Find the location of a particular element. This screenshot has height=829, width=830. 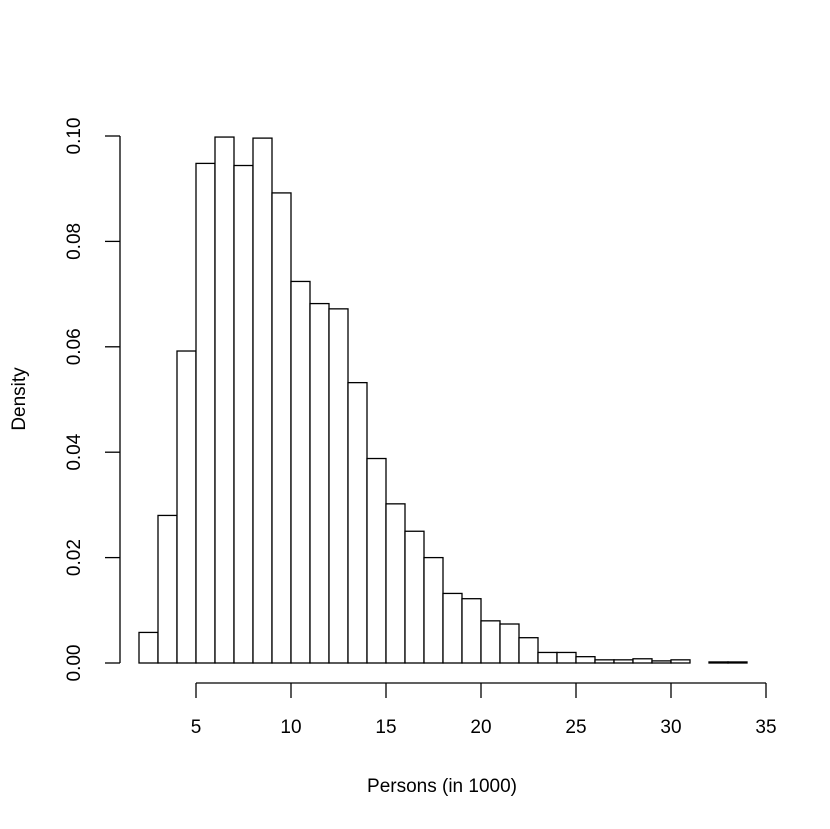

x-tick-label: 10 is located at coordinates (290, 727).